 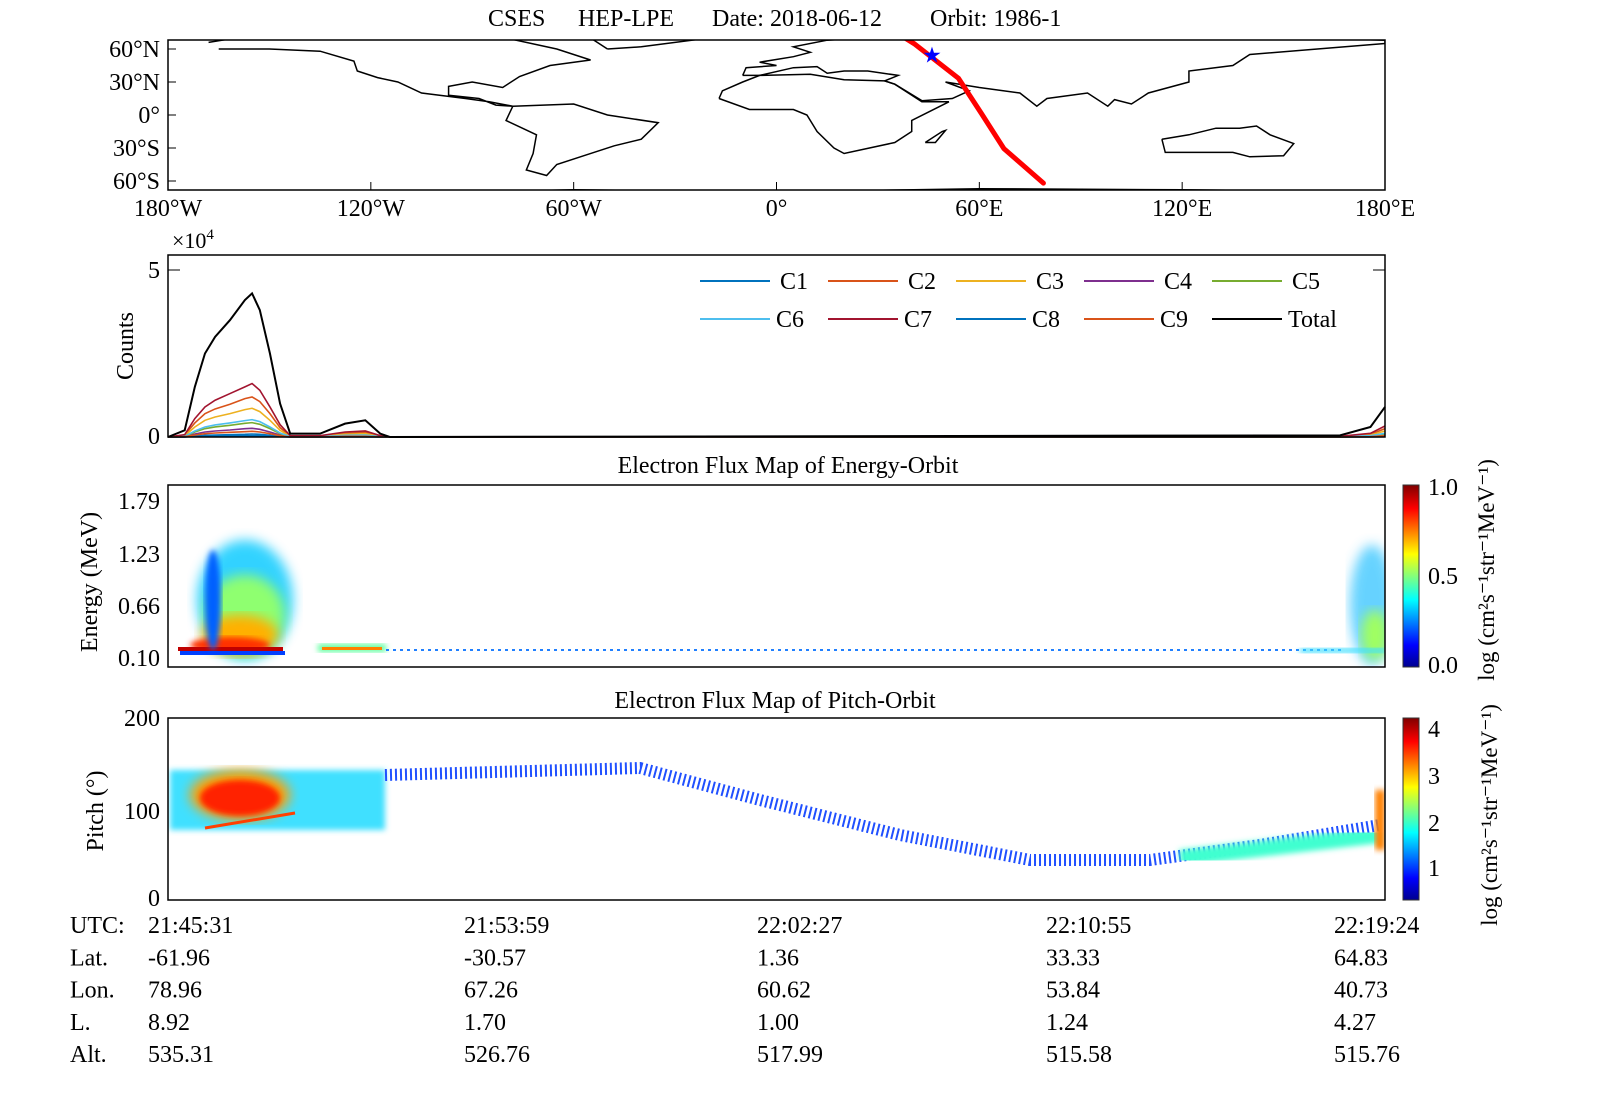 I want to click on row-label: Alt., so click(x=88, y=1055).